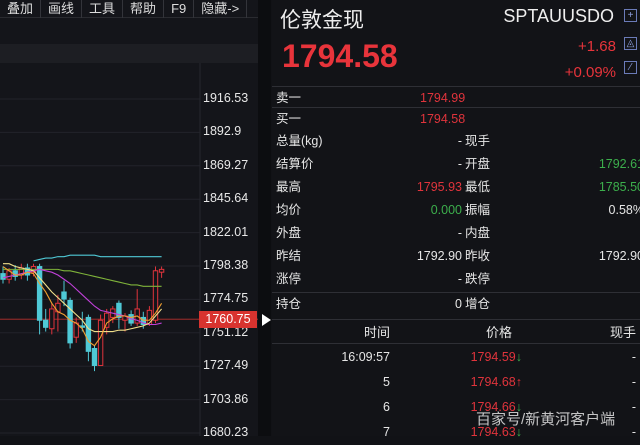  What do you see at coordinates (179, 9) in the screenshot?
I see `toolbar-f9: F9` at bounding box center [179, 9].